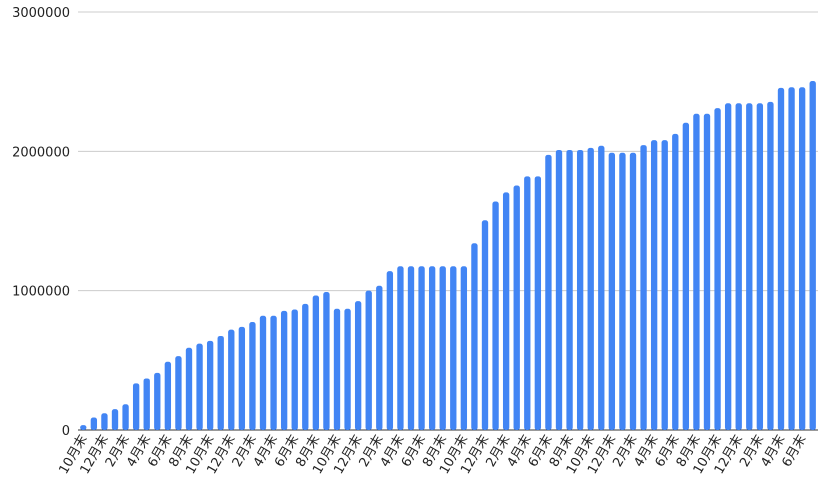 The image size is (827, 492). I want to click on y-tick-label: 2000000, so click(41, 152).